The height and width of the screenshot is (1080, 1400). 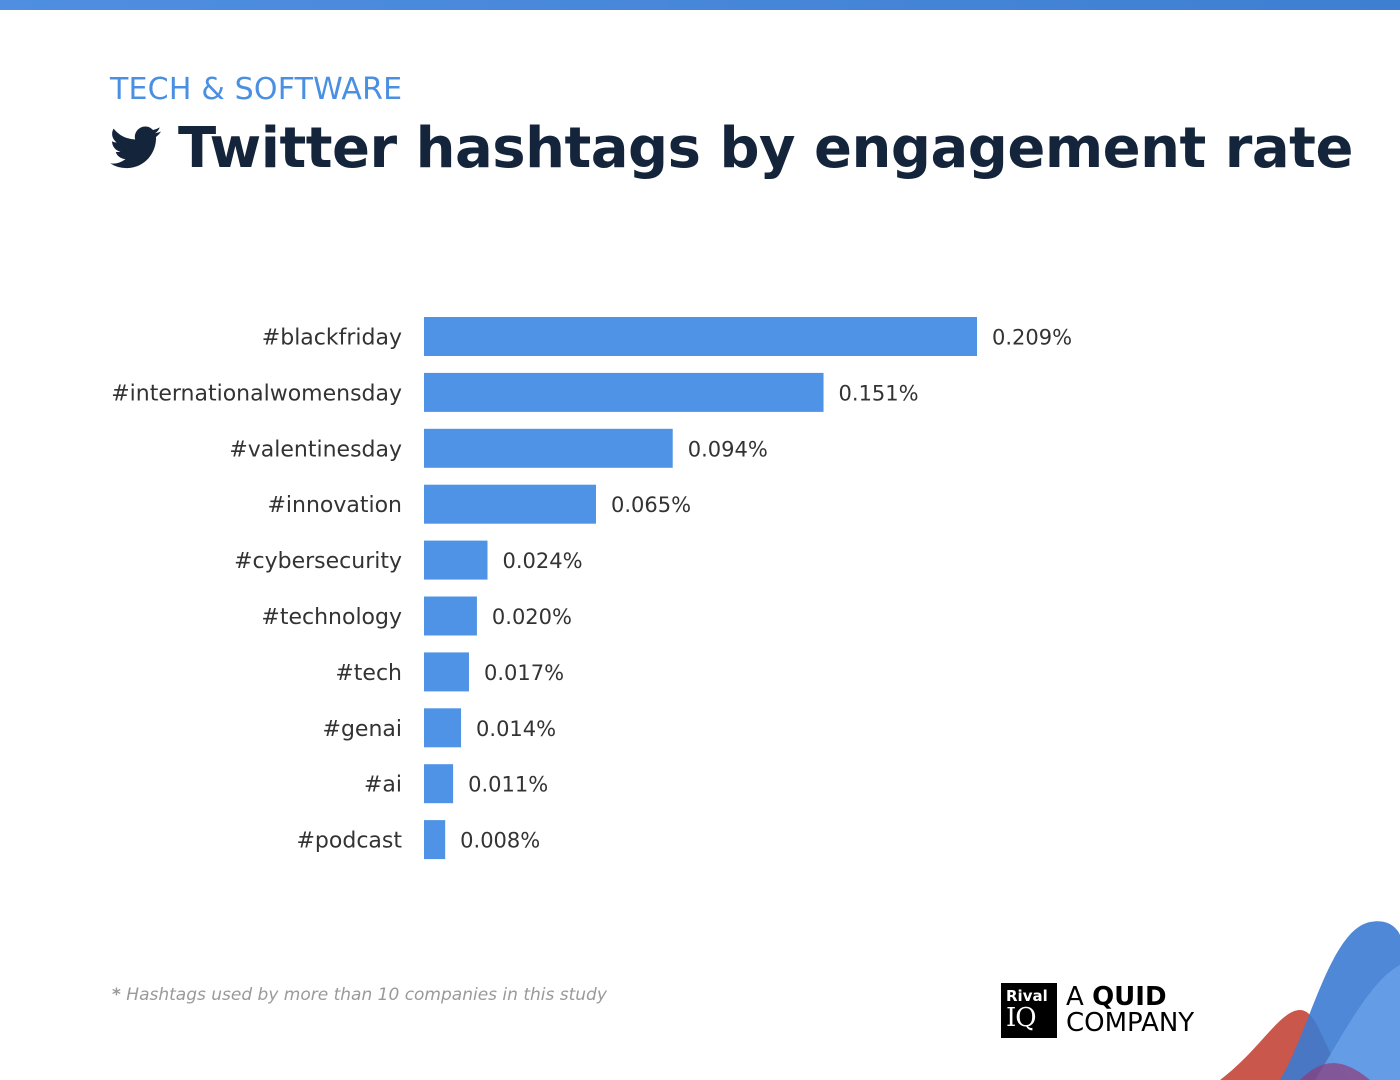 I want to click on logo-rival-text: Rival, so click(x=1027, y=996).